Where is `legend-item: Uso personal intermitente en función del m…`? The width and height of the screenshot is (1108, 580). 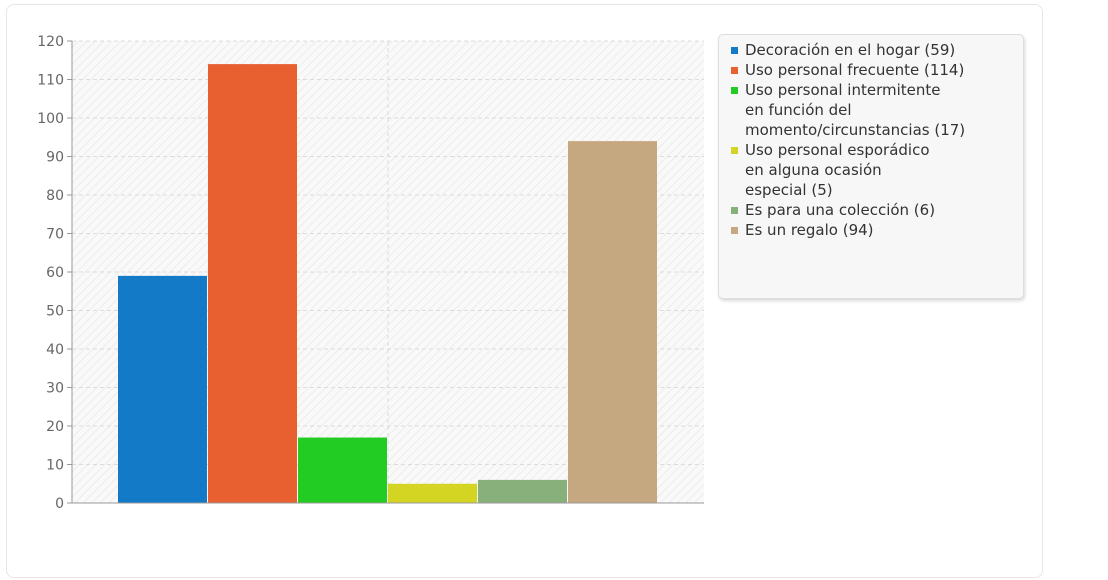
legend-item: Uso personal intermitente en función del m… is located at coordinates (873, 110).